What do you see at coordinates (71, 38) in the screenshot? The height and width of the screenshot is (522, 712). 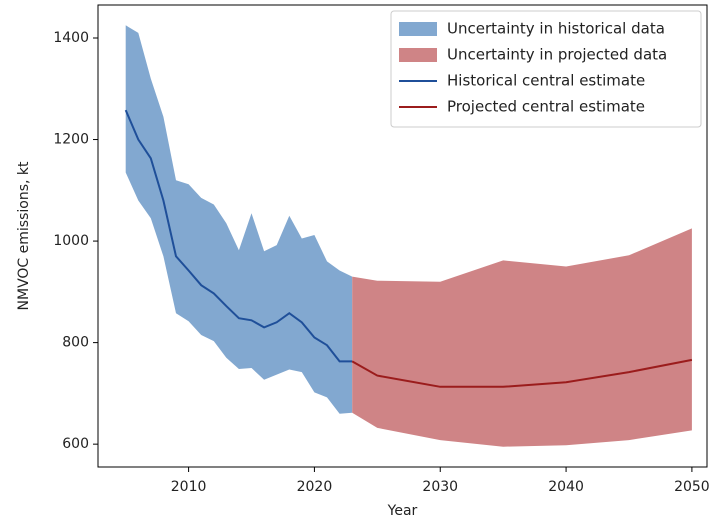 I see `y-tick-label: 1400` at bounding box center [71, 38].